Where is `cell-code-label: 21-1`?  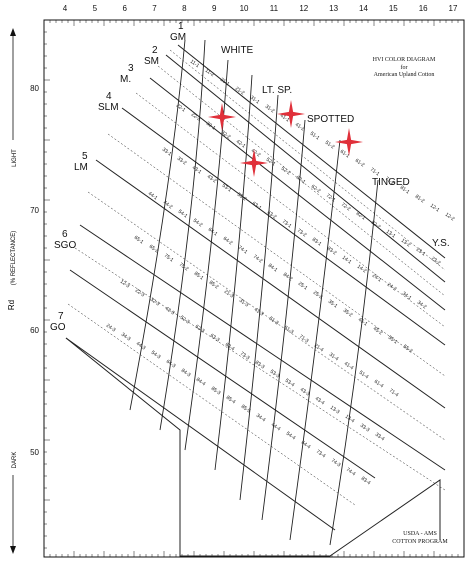
cell-code-label: 21-1 is located at coordinates (225, 82).